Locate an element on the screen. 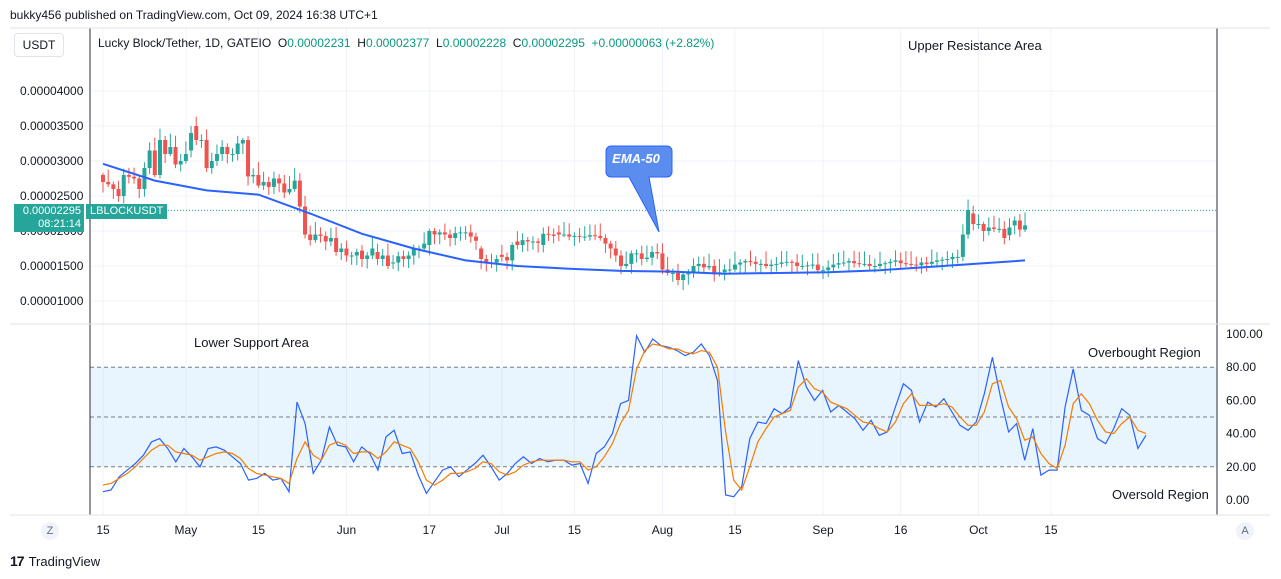 The image size is (1281, 579). lower-support-label: Lower Support Area is located at coordinates (252, 342).